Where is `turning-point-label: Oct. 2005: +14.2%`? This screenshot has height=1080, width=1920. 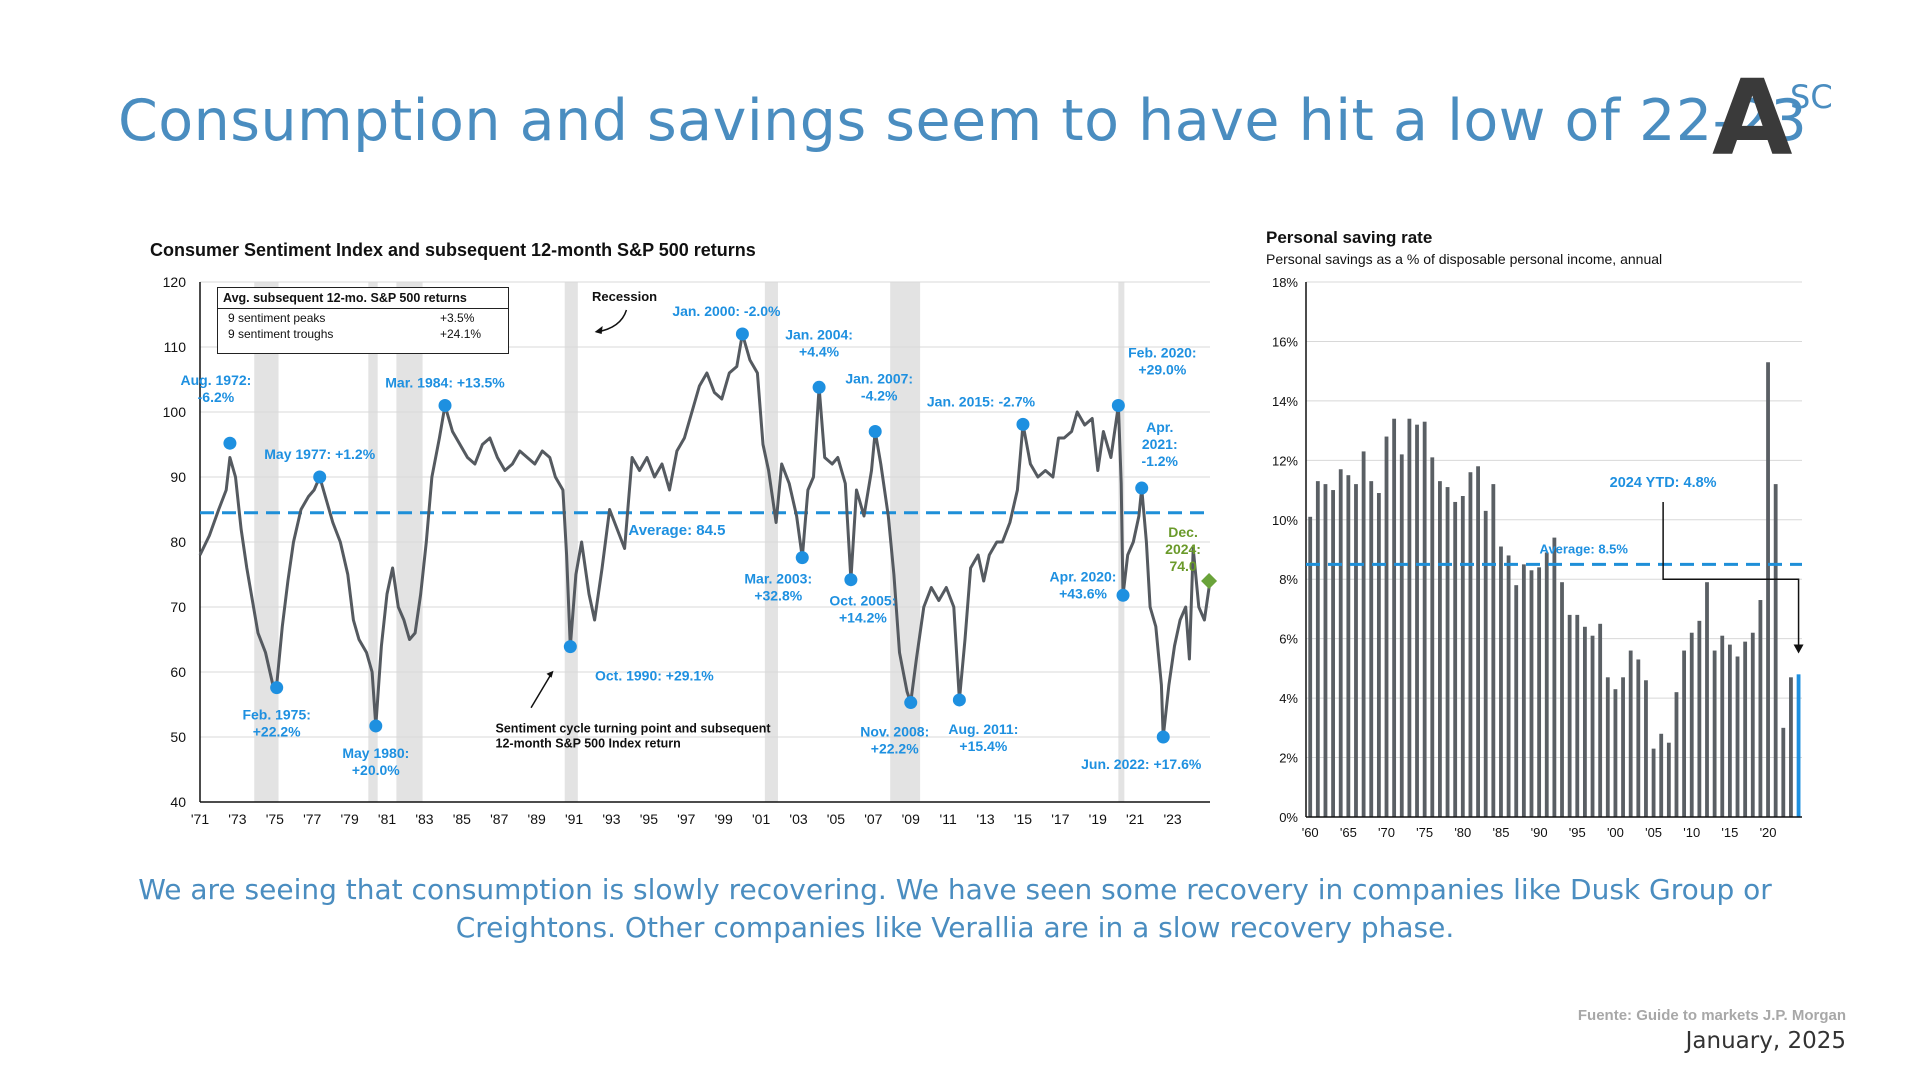 turning-point-label: Oct. 2005: +14.2% is located at coordinates (862, 609).